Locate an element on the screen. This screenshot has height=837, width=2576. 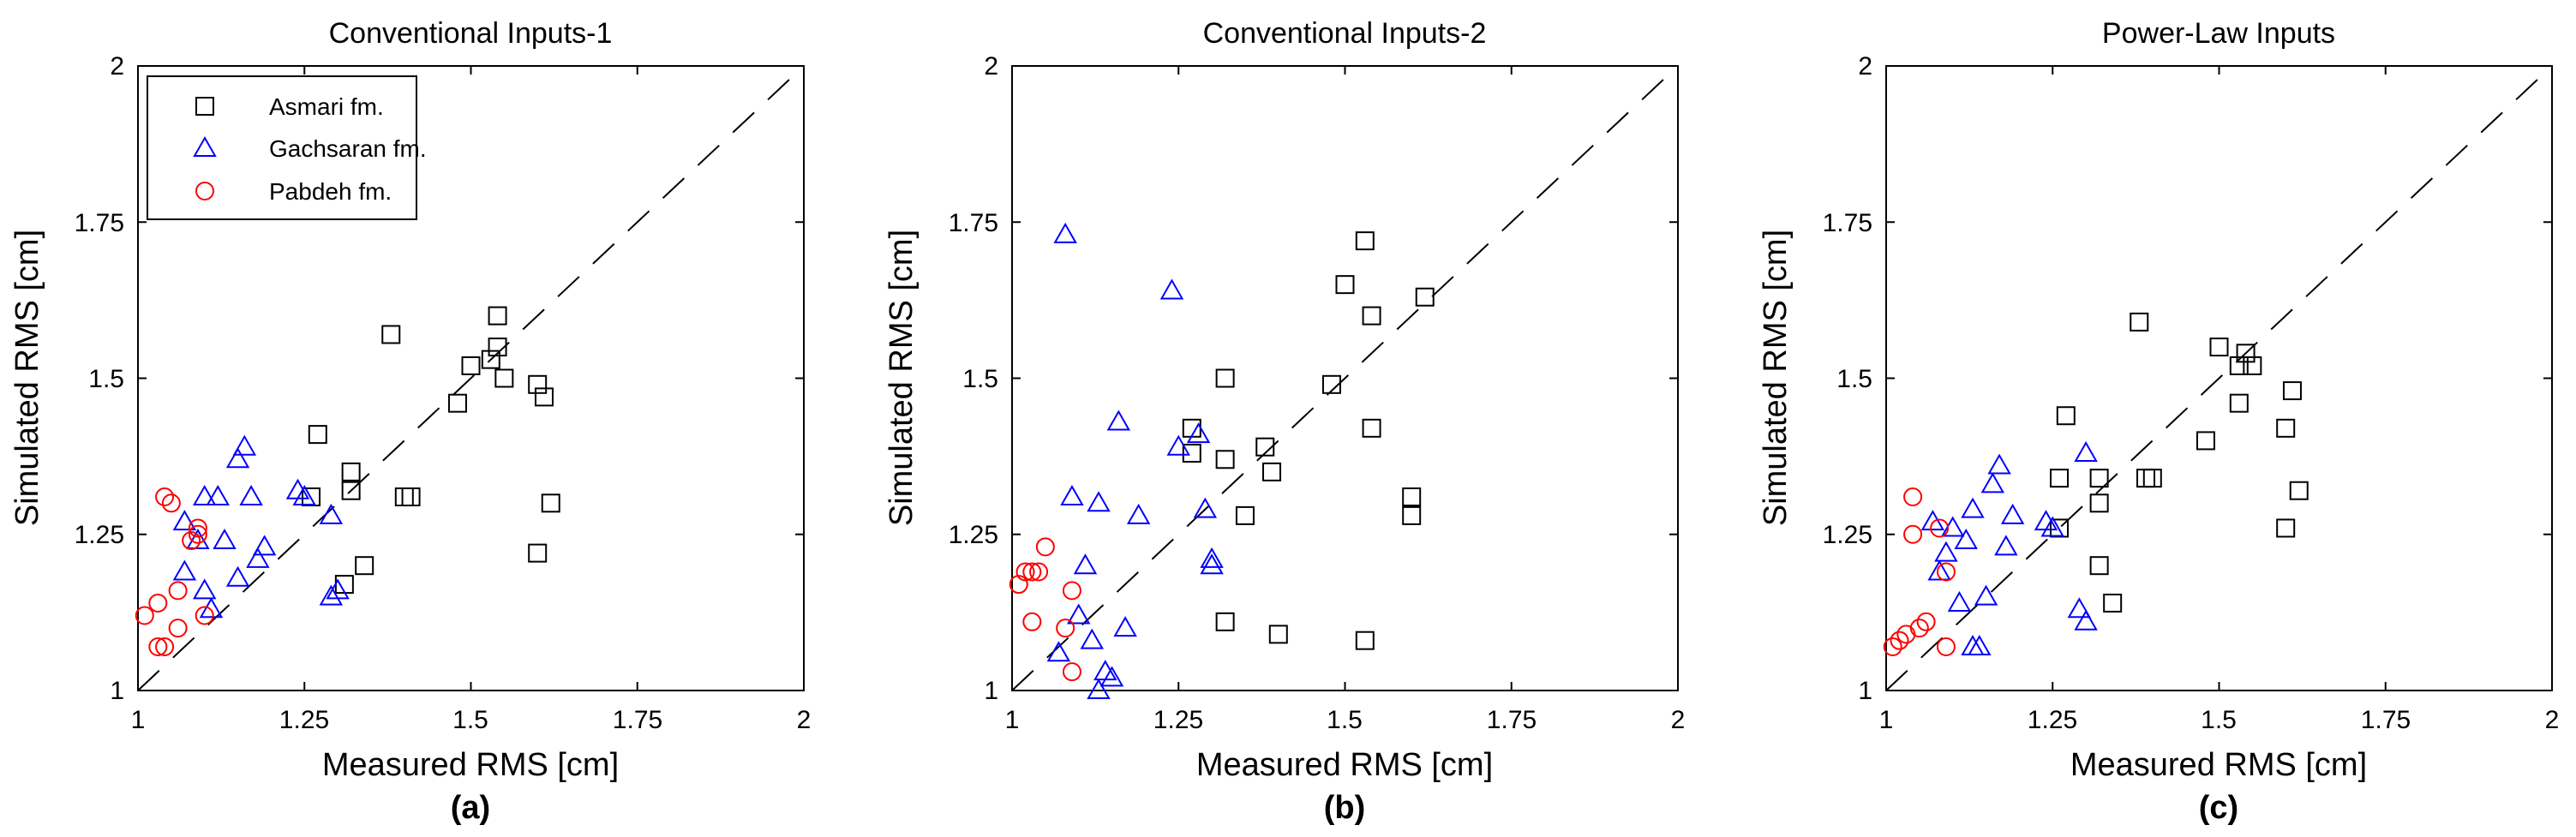
legend-marker-square is located at coordinates (204, 107).